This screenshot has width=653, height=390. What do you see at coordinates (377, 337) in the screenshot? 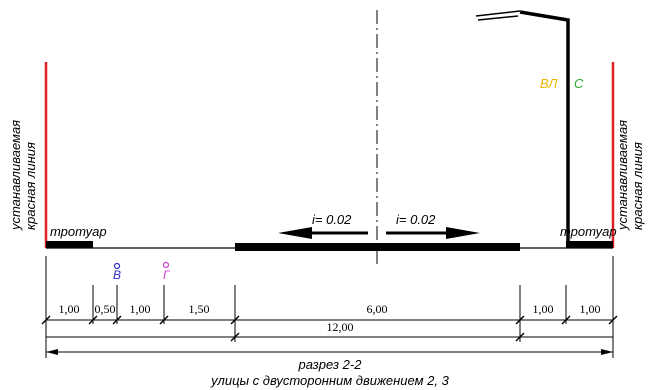
I see `dimension-ticks-total` at bounding box center [377, 337].